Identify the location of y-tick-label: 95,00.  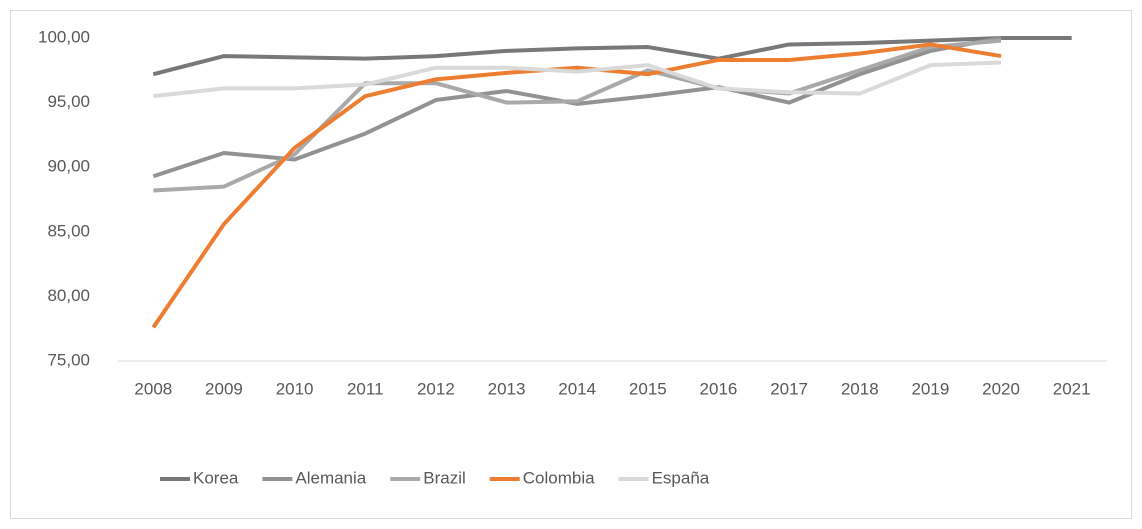
(68, 101).